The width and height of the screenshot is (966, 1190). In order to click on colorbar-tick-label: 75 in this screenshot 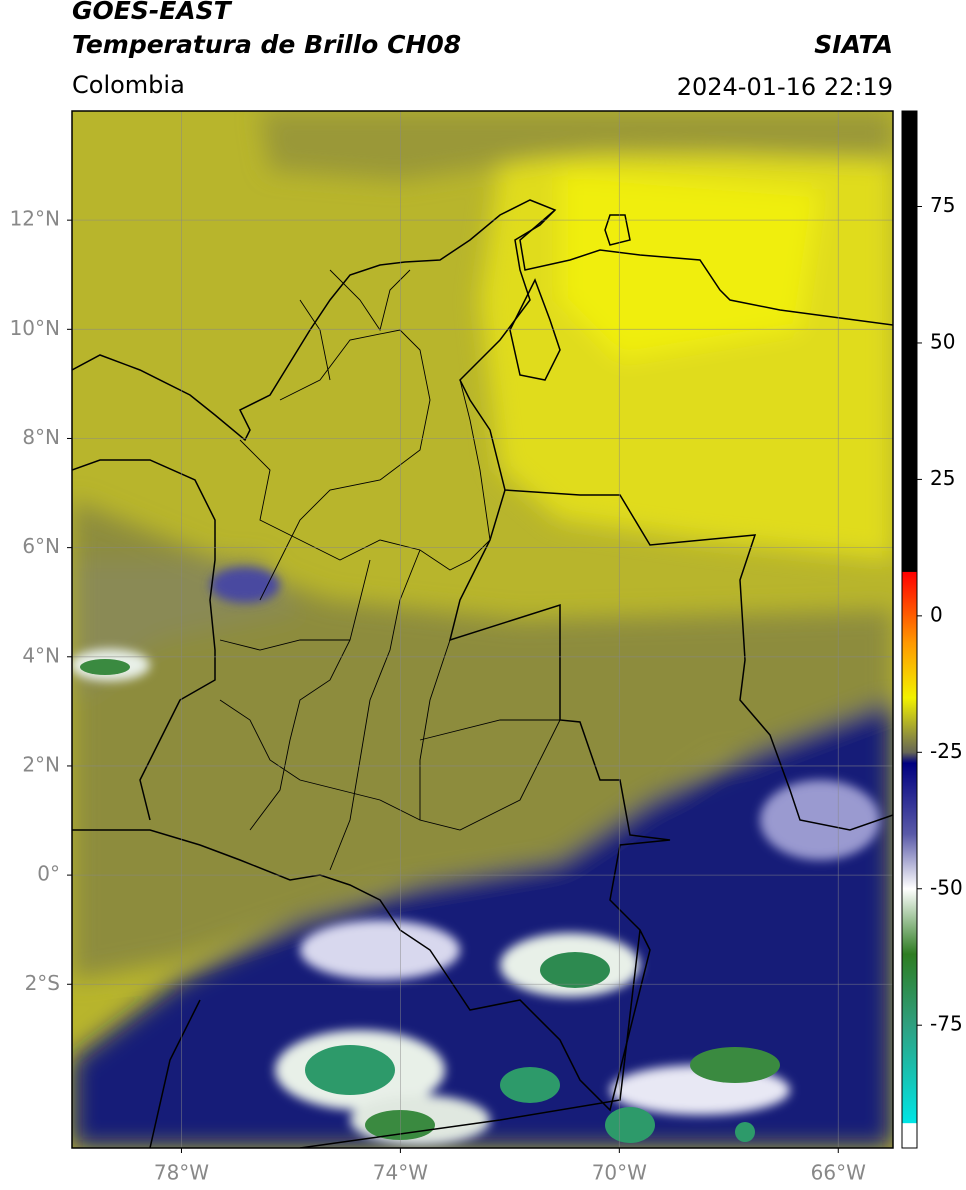, I will do `click(942, 205)`.